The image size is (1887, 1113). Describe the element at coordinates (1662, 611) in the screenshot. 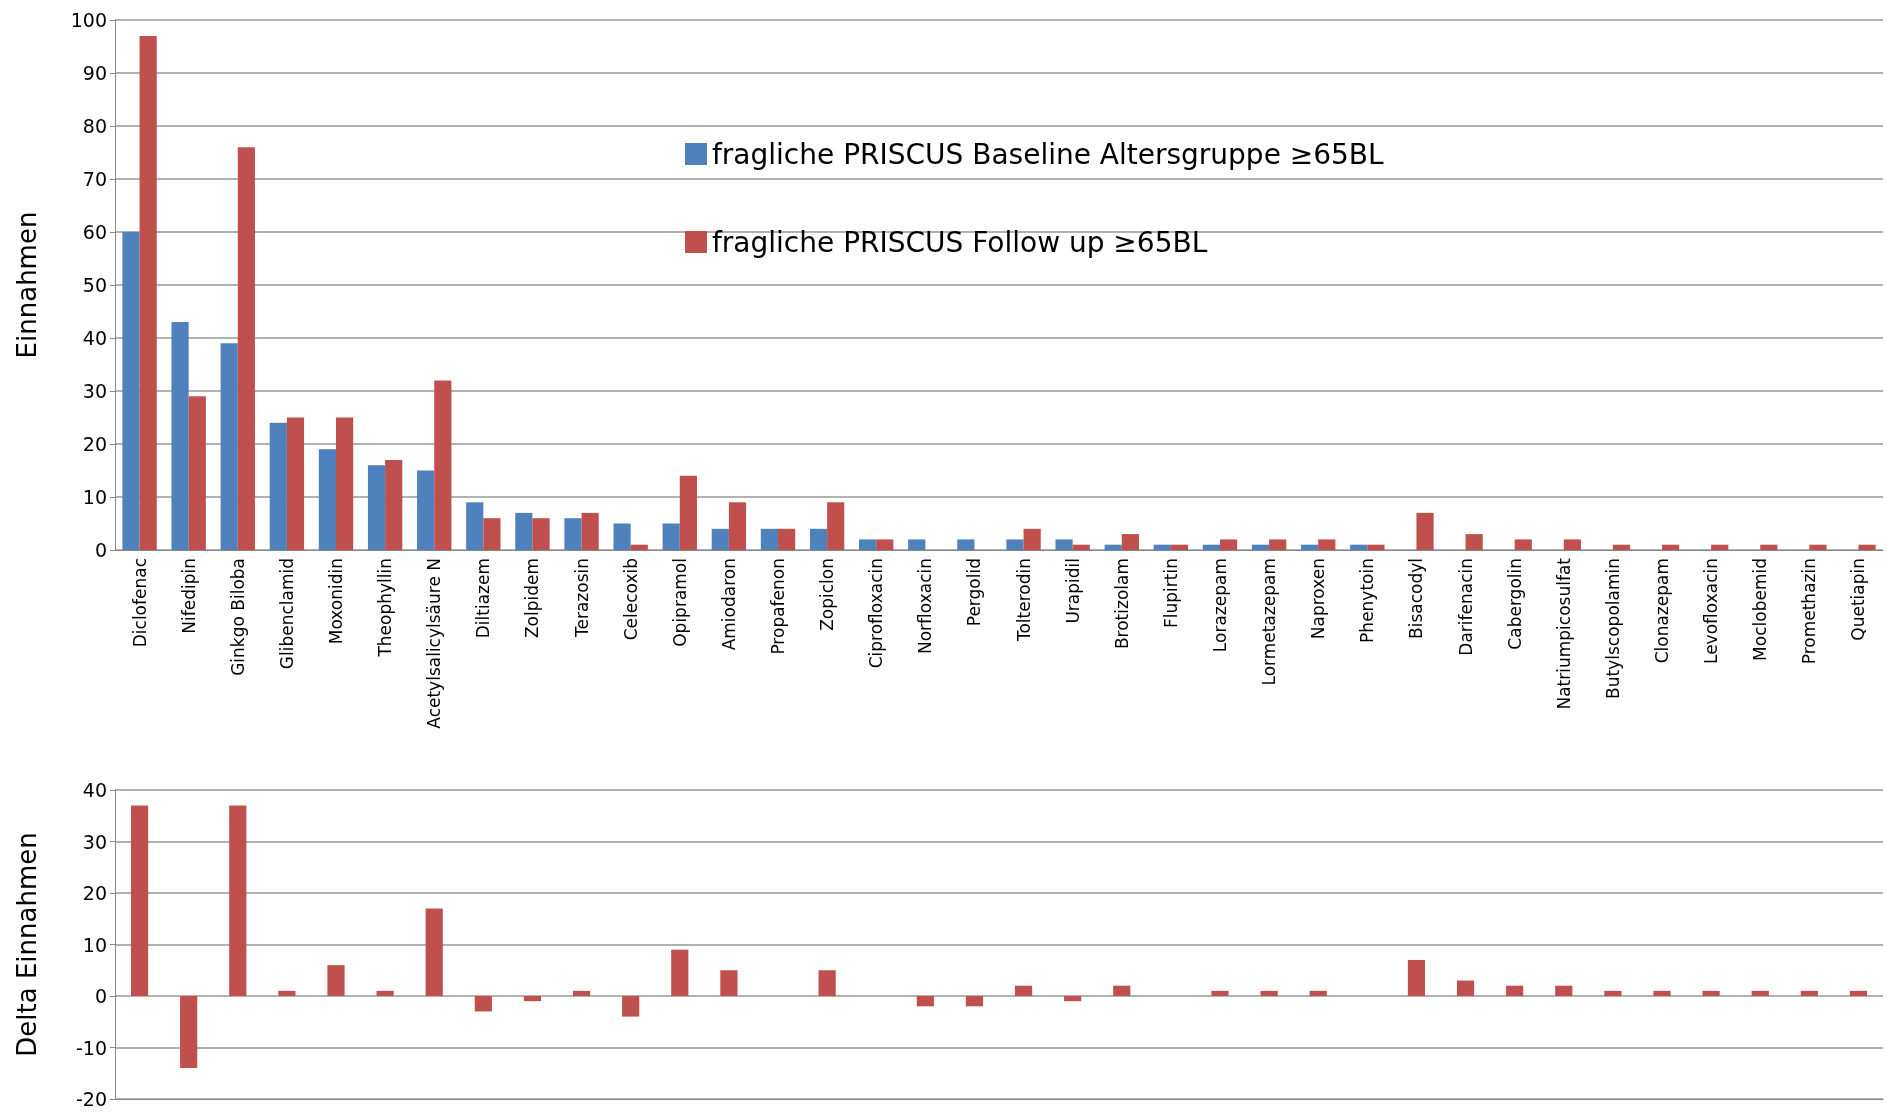

I see `x-tick-label: Clonazepam` at that location.